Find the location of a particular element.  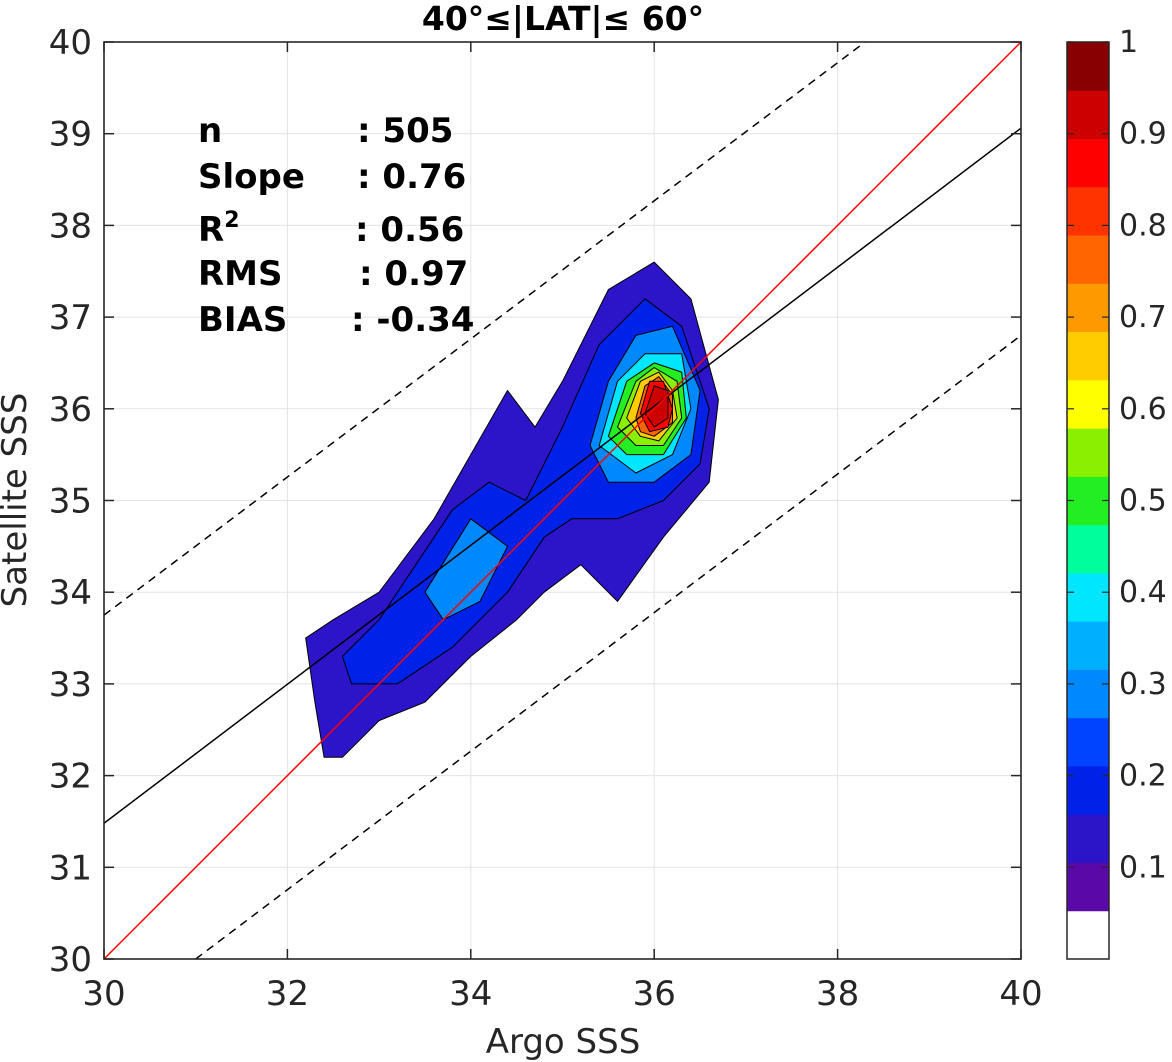

y-tick-label: 34 is located at coordinates (70, 593).